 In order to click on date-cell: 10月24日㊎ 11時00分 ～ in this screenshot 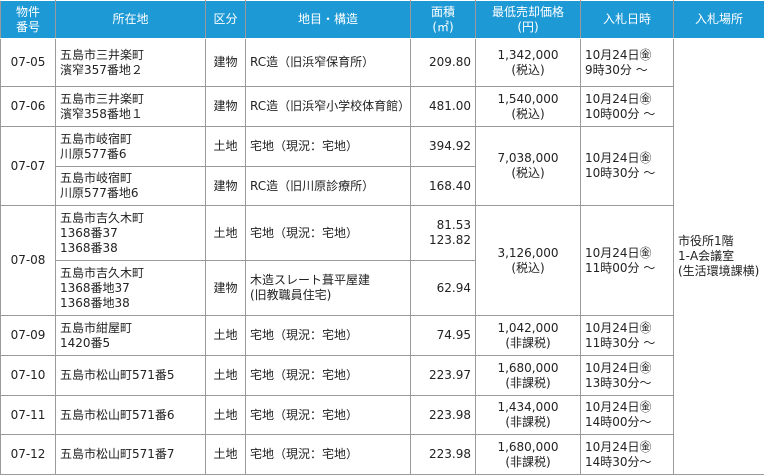, I will do `click(627, 261)`.